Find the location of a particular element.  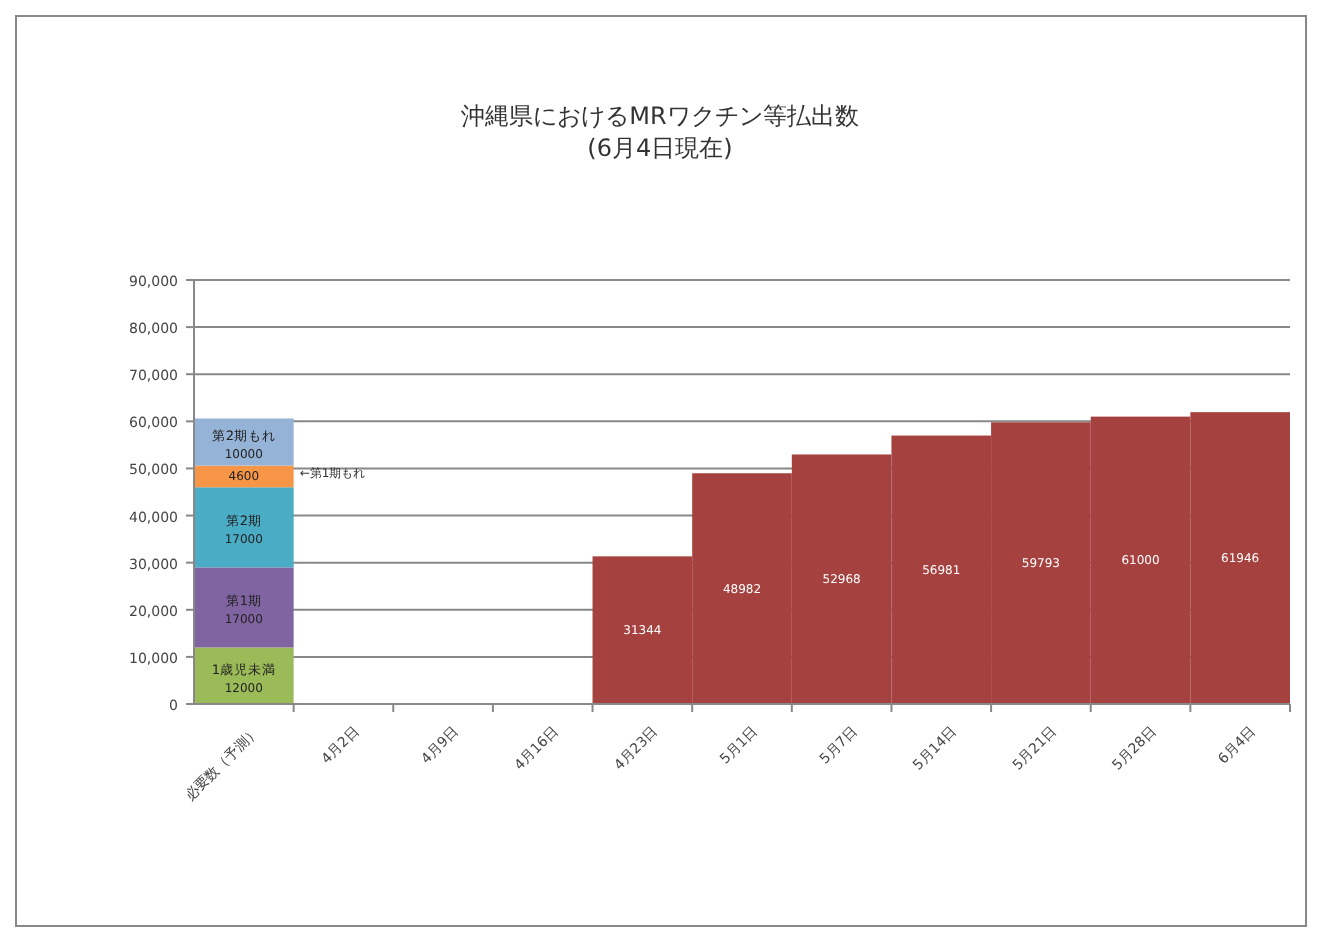

chart-title: 沖縄県におけるMRワクチン等払出数 (6月4日現在) is located at coordinates (660, 132).